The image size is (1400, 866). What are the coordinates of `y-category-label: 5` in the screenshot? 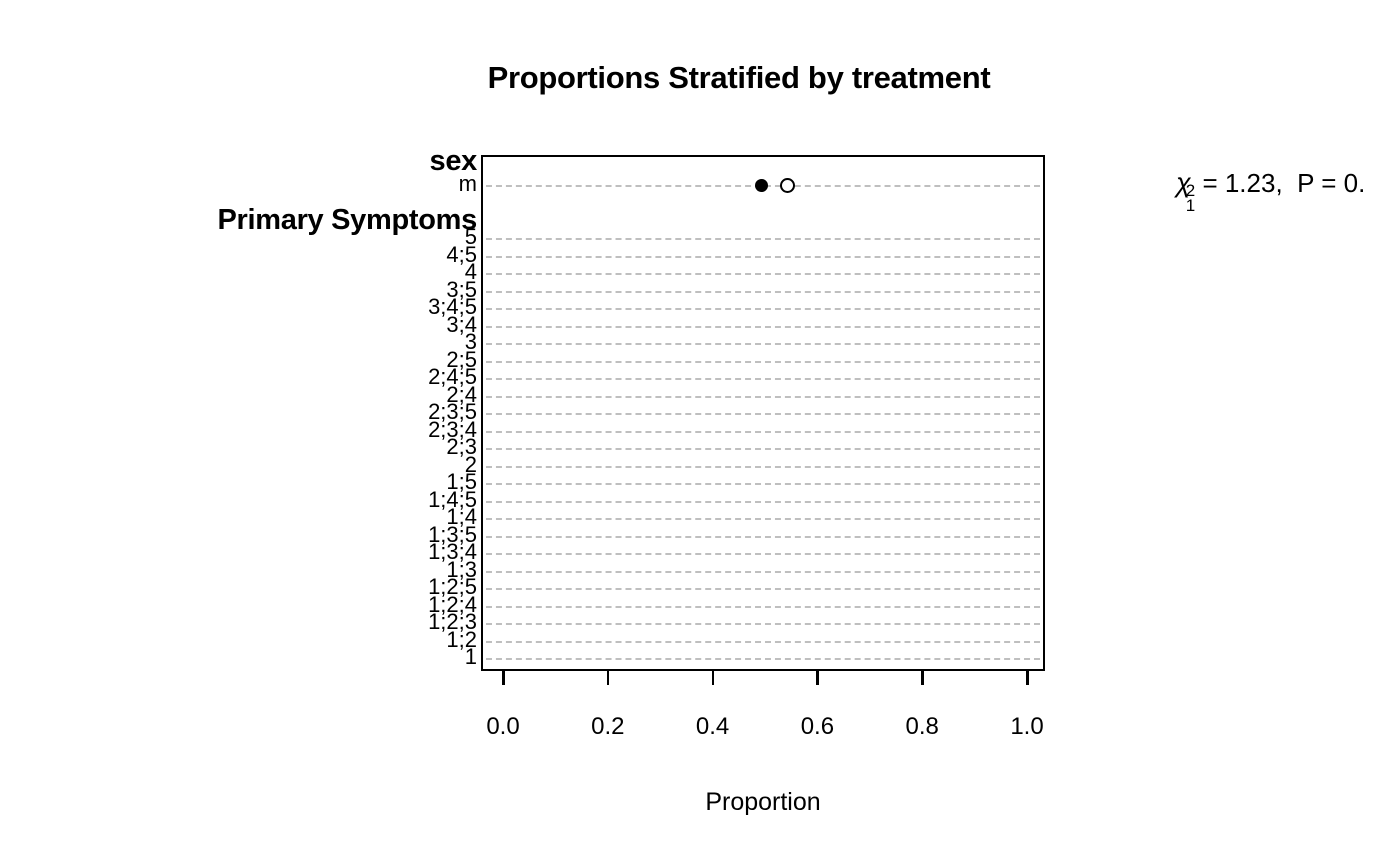 It's located at (470, 236).